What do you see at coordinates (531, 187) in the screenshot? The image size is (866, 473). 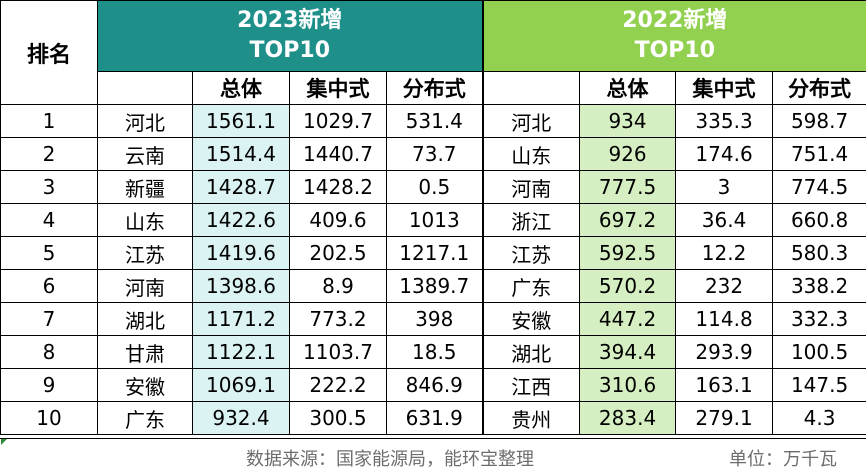 I see `province-2022-cell: 河南` at bounding box center [531, 187].